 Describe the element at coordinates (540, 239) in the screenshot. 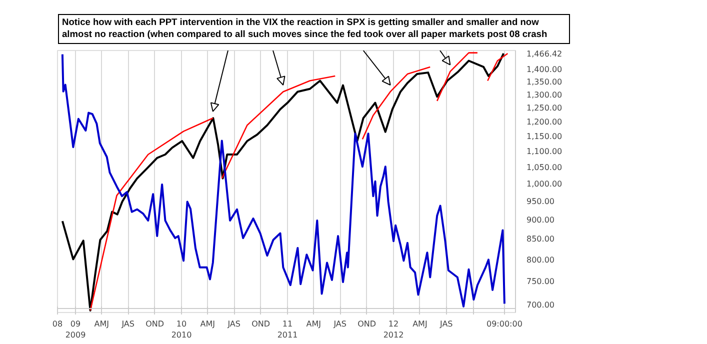

I see `y-tick-label: 850.00` at that location.